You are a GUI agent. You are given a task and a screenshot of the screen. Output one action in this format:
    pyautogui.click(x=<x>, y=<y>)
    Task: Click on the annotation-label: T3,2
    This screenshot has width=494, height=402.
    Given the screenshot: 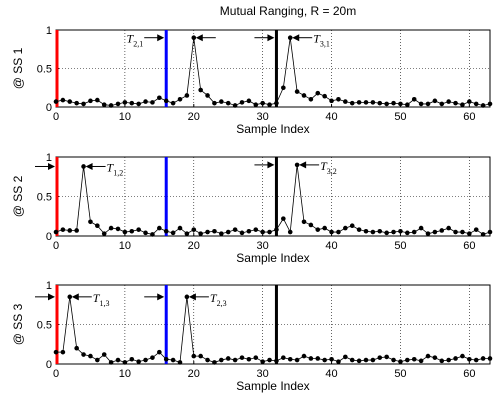 What is the action you would take?
    pyautogui.click(x=328, y=167)
    